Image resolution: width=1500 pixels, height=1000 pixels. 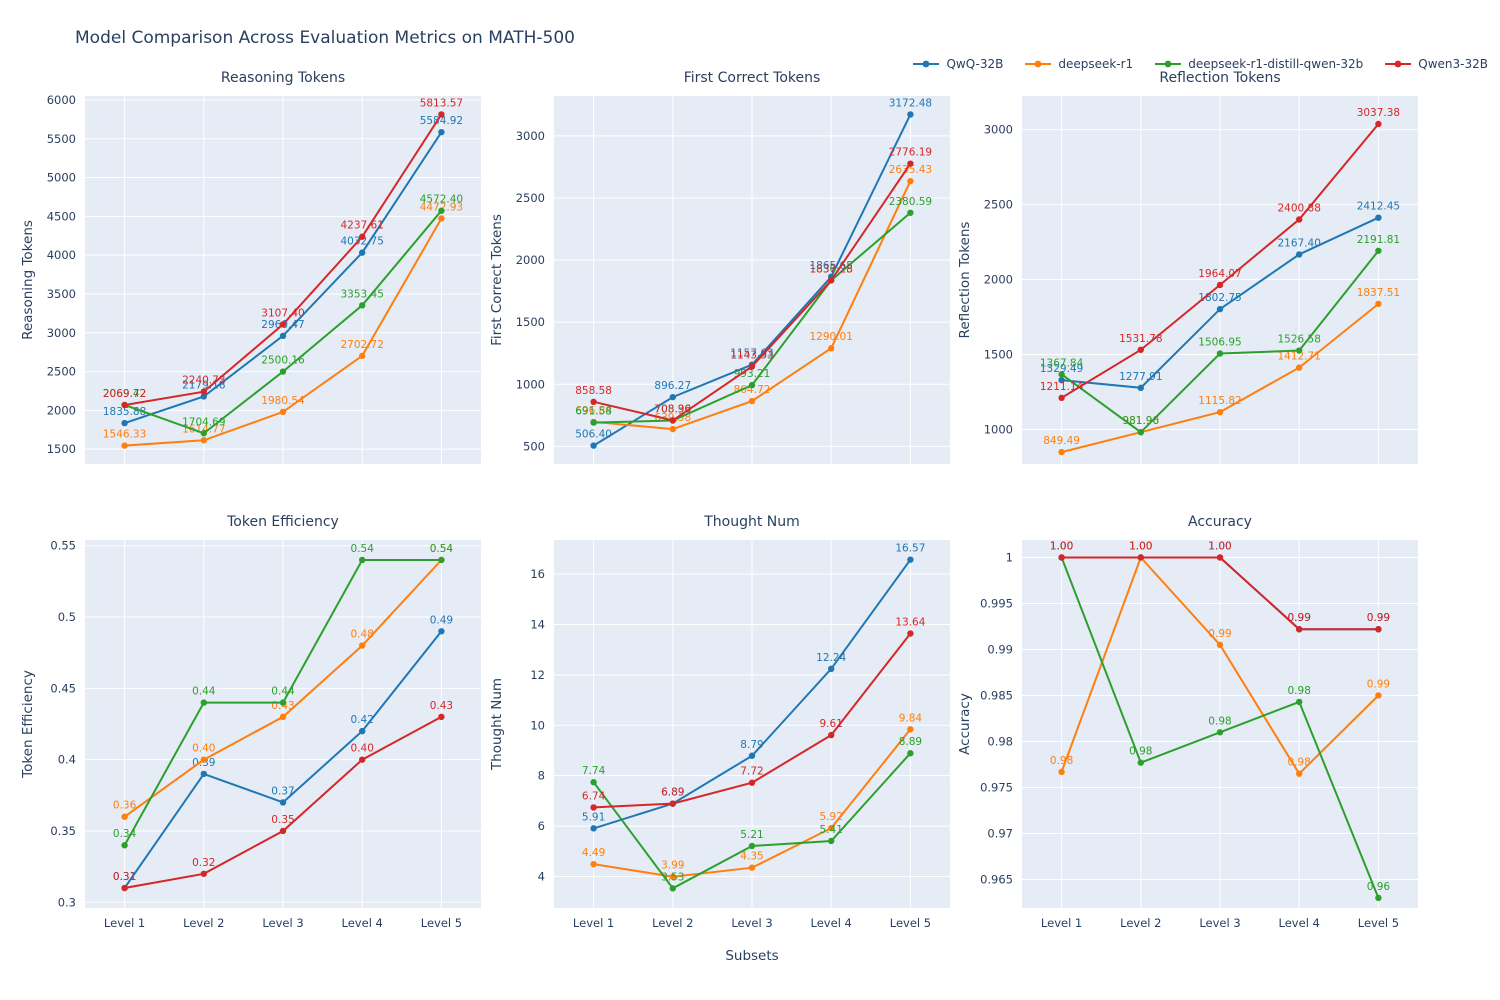 I want to click on data-label: 0.32, so click(x=203, y=863).